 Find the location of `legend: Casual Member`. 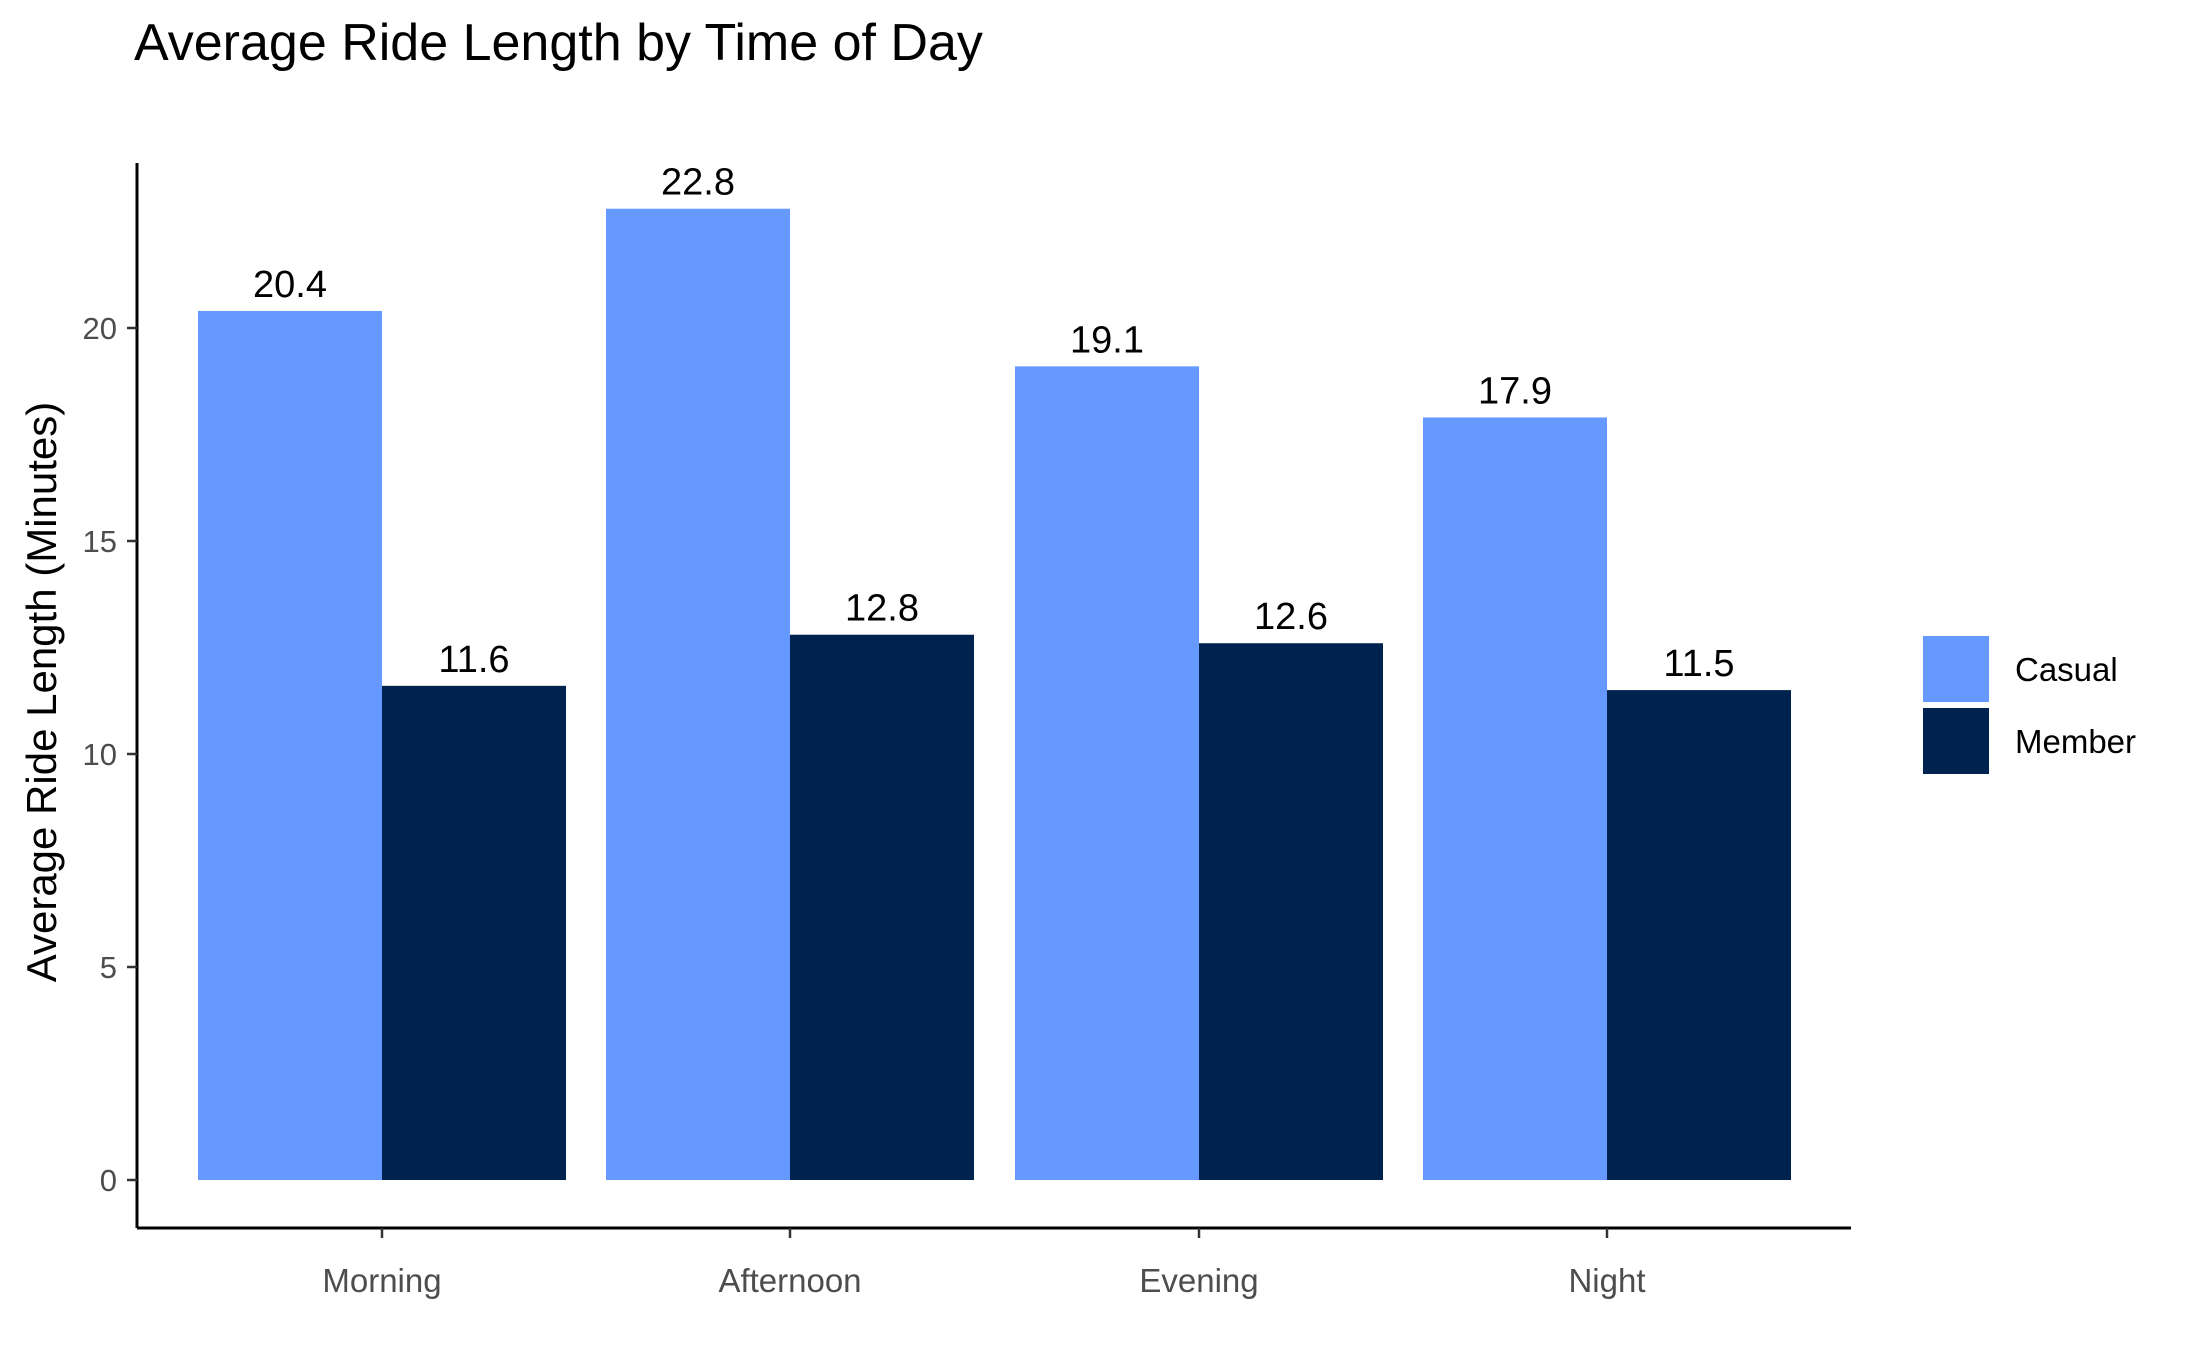

legend: Casual Member is located at coordinates (2029, 705).